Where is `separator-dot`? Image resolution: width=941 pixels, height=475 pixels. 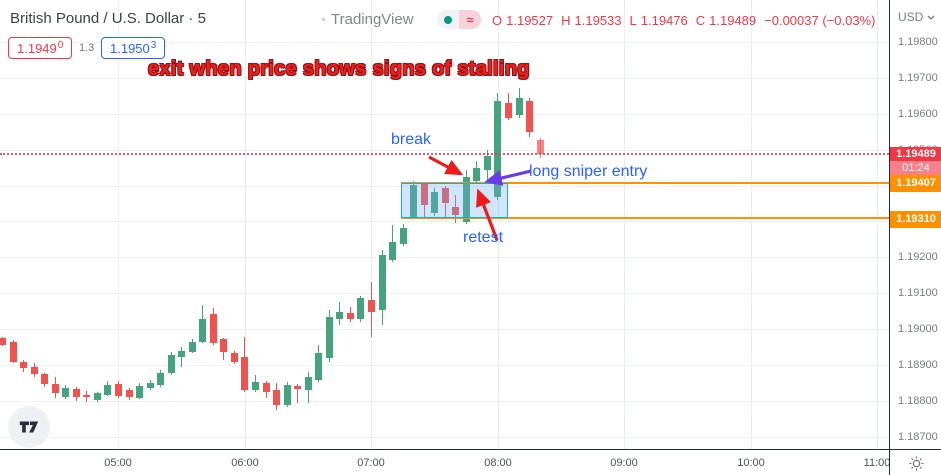 separator-dot is located at coordinates (323, 19).